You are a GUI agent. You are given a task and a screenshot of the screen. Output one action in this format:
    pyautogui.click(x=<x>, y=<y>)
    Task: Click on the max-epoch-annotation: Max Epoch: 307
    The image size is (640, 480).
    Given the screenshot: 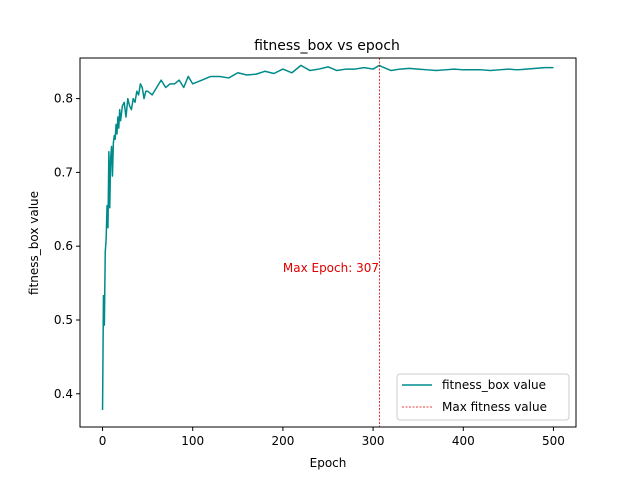 What is the action you would take?
    pyautogui.click(x=331, y=268)
    